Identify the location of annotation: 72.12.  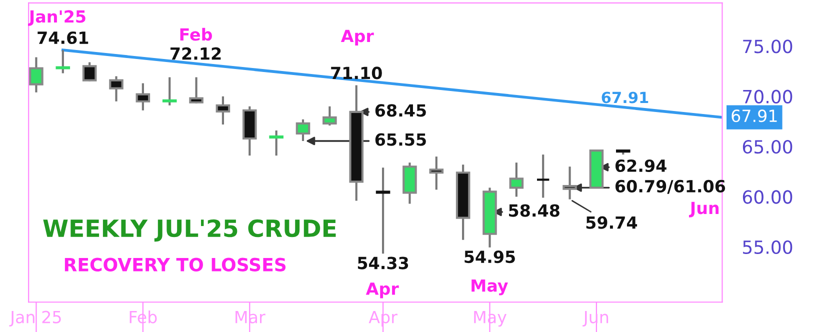
(195, 53).